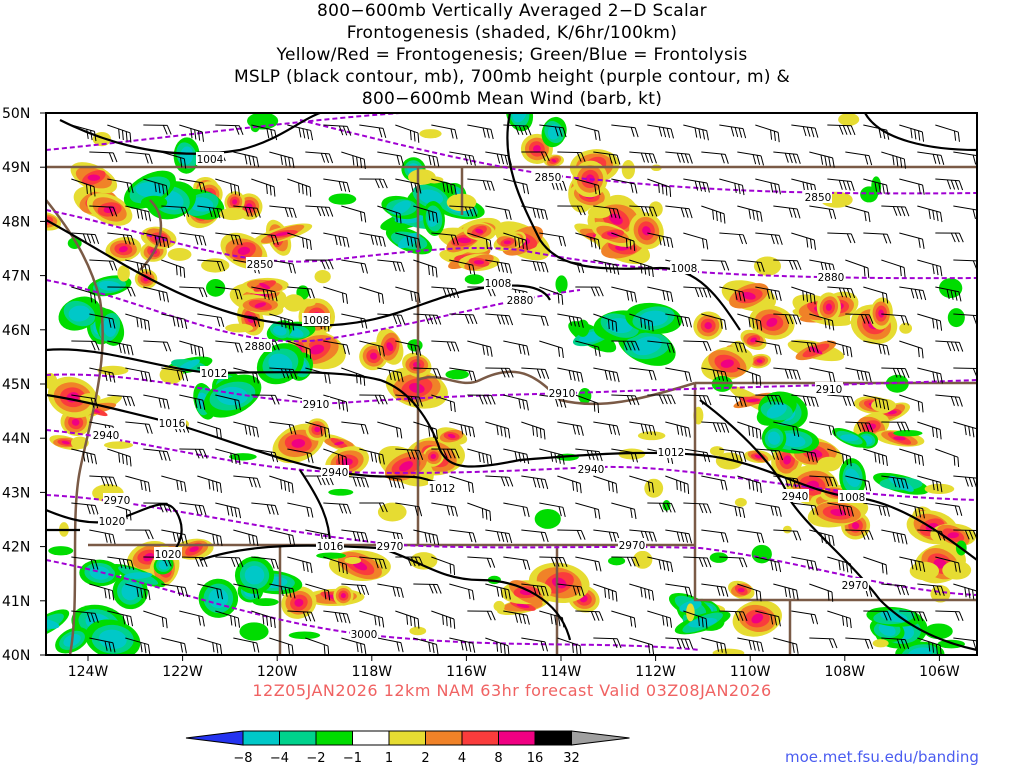  What do you see at coordinates (390, 547) in the screenshot?
I see `height-label: 2970` at bounding box center [390, 547].